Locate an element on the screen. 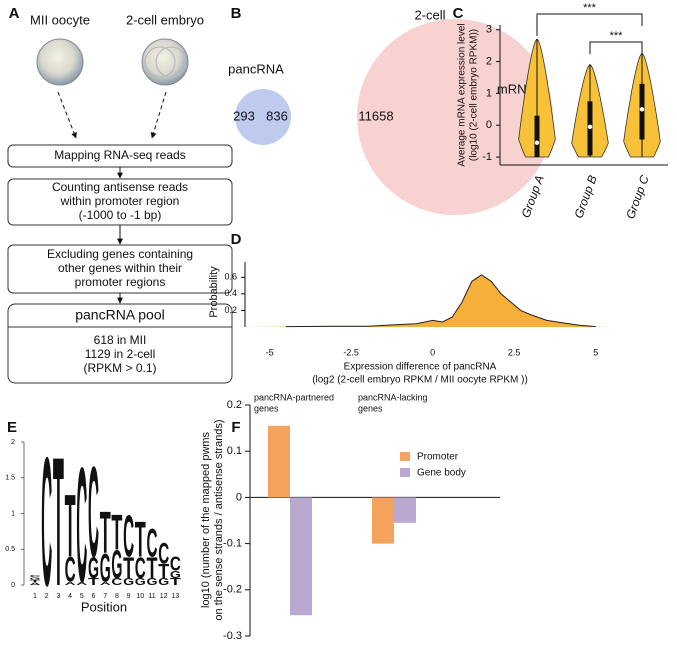 This screenshot has width=677, height=664. x-tick-label: 3 is located at coordinates (58, 596).